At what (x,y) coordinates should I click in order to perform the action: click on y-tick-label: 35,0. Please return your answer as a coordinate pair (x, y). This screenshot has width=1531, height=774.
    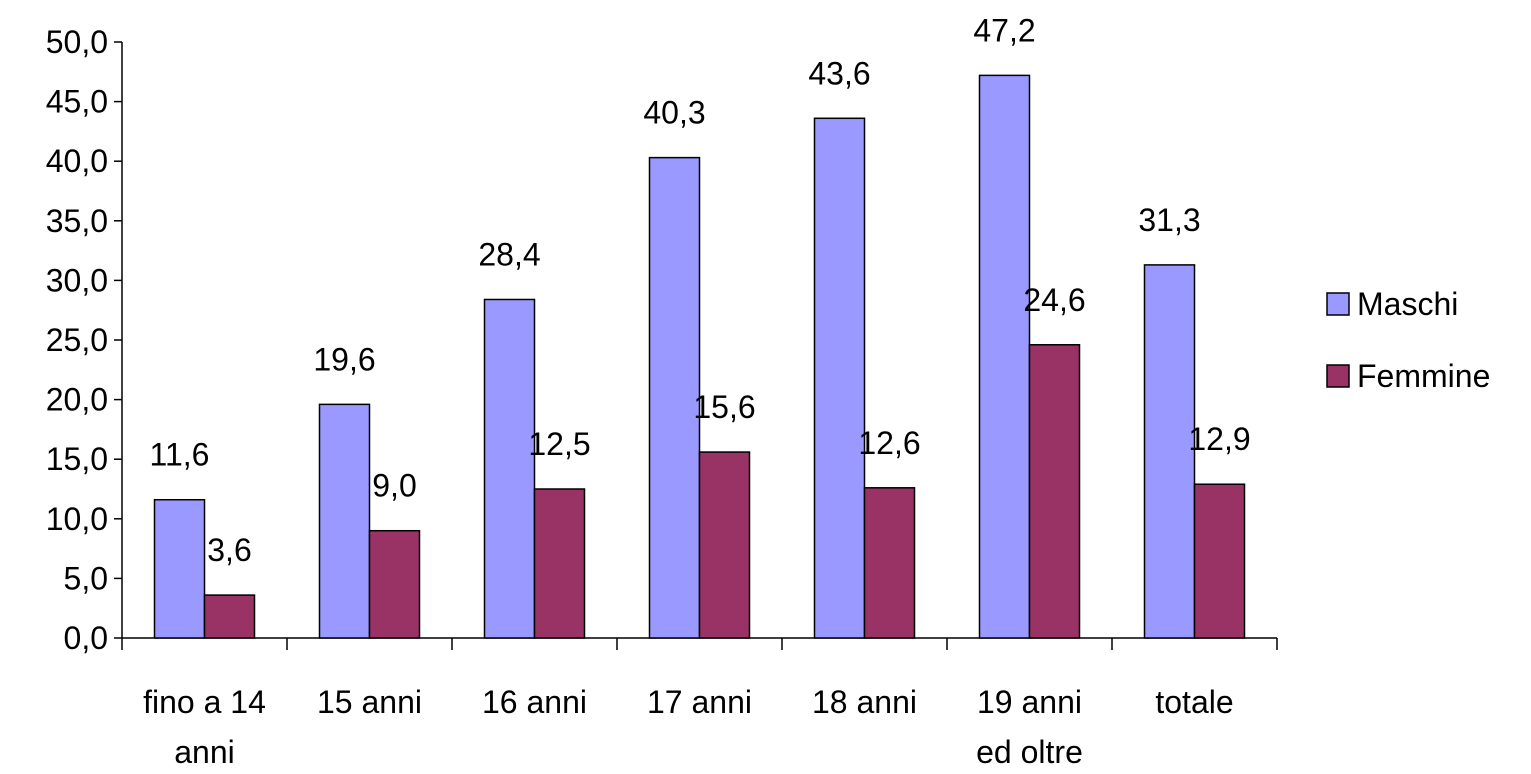
    Looking at the image, I should click on (77, 221).